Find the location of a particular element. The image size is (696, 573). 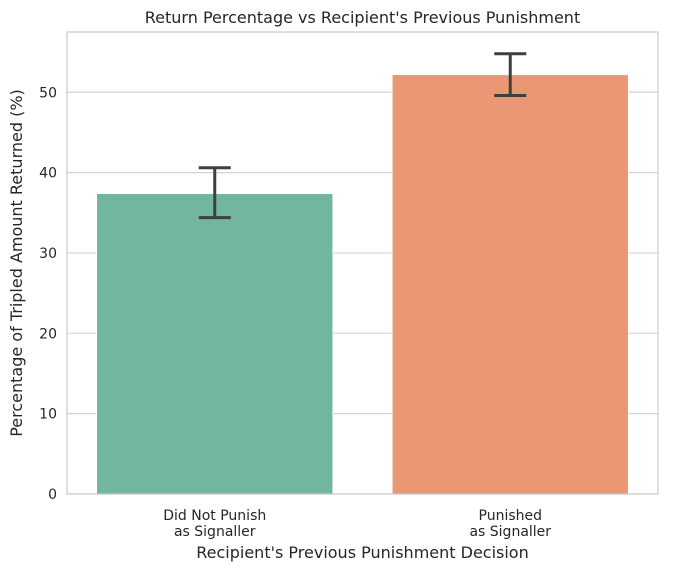

x-tick-label: Punished as Signaller is located at coordinates (510, 524).